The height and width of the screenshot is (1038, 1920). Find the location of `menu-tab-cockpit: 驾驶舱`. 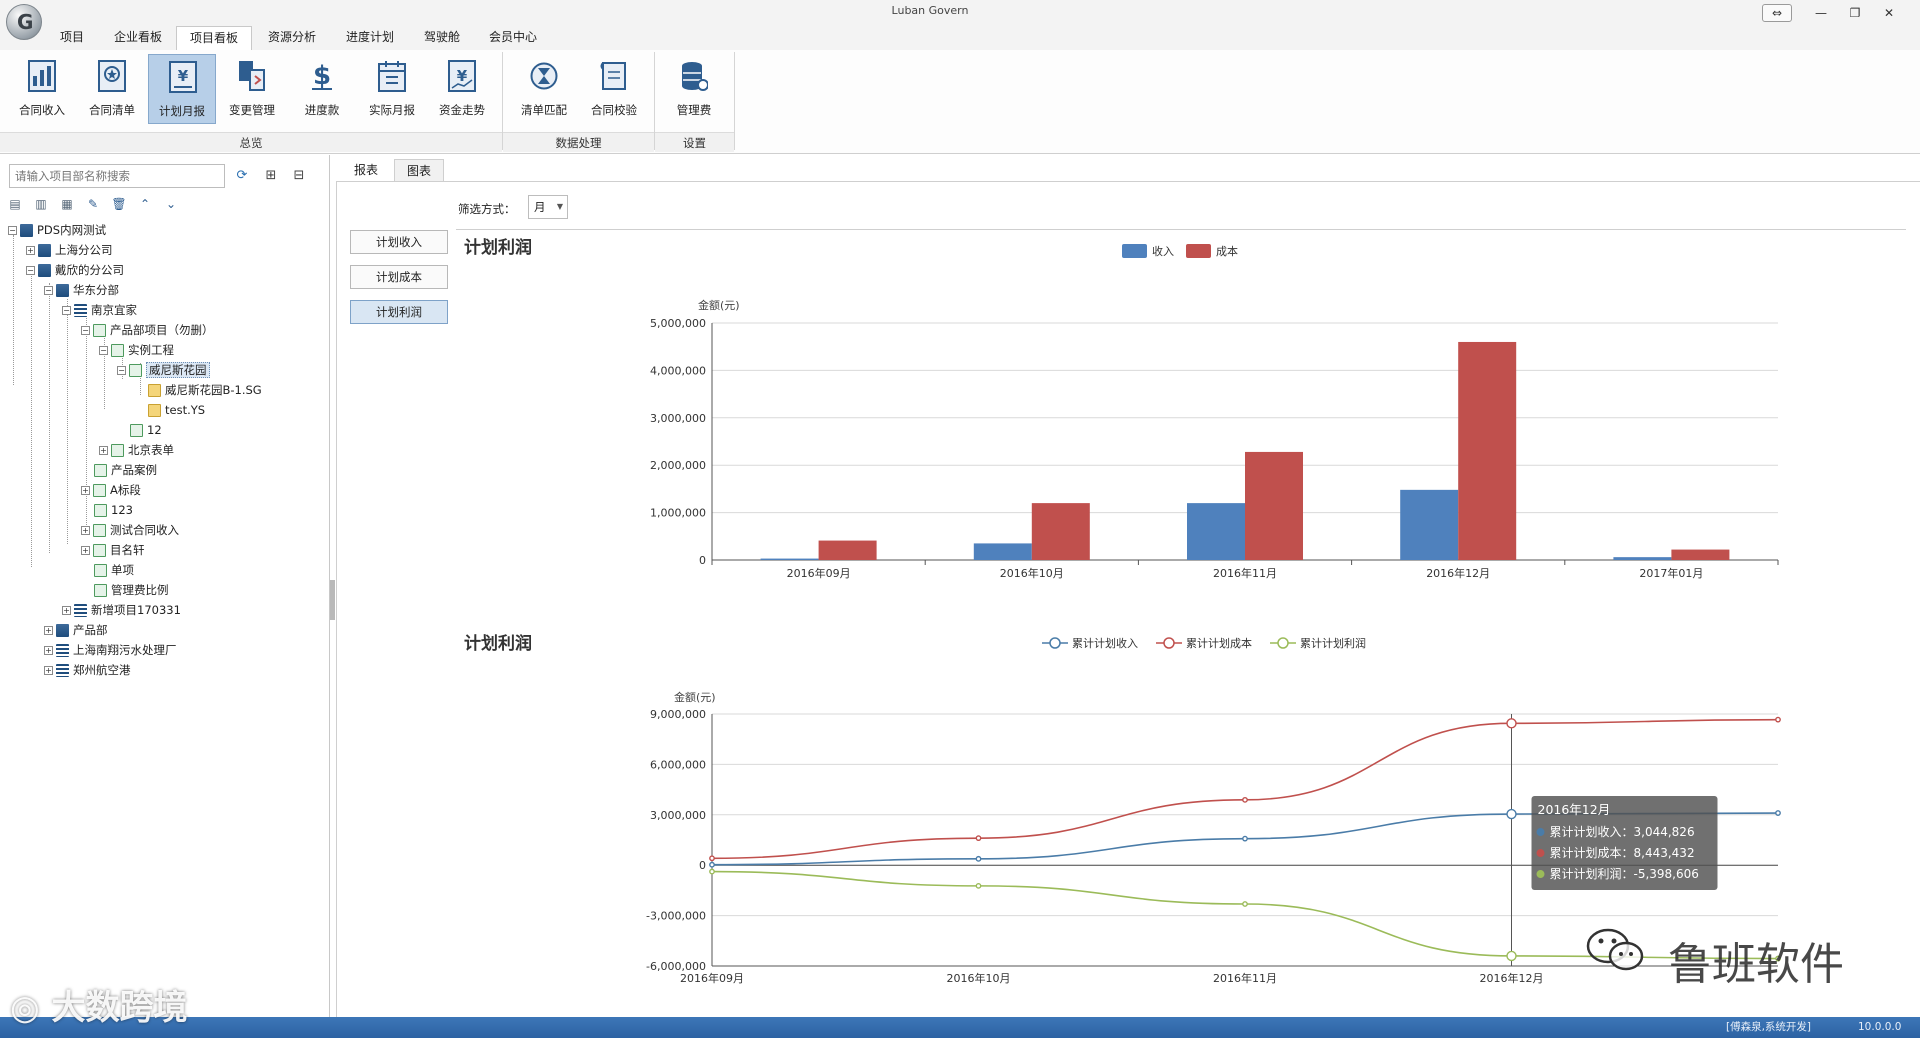

menu-tab-cockpit: 驾驶舱 is located at coordinates (441, 37).